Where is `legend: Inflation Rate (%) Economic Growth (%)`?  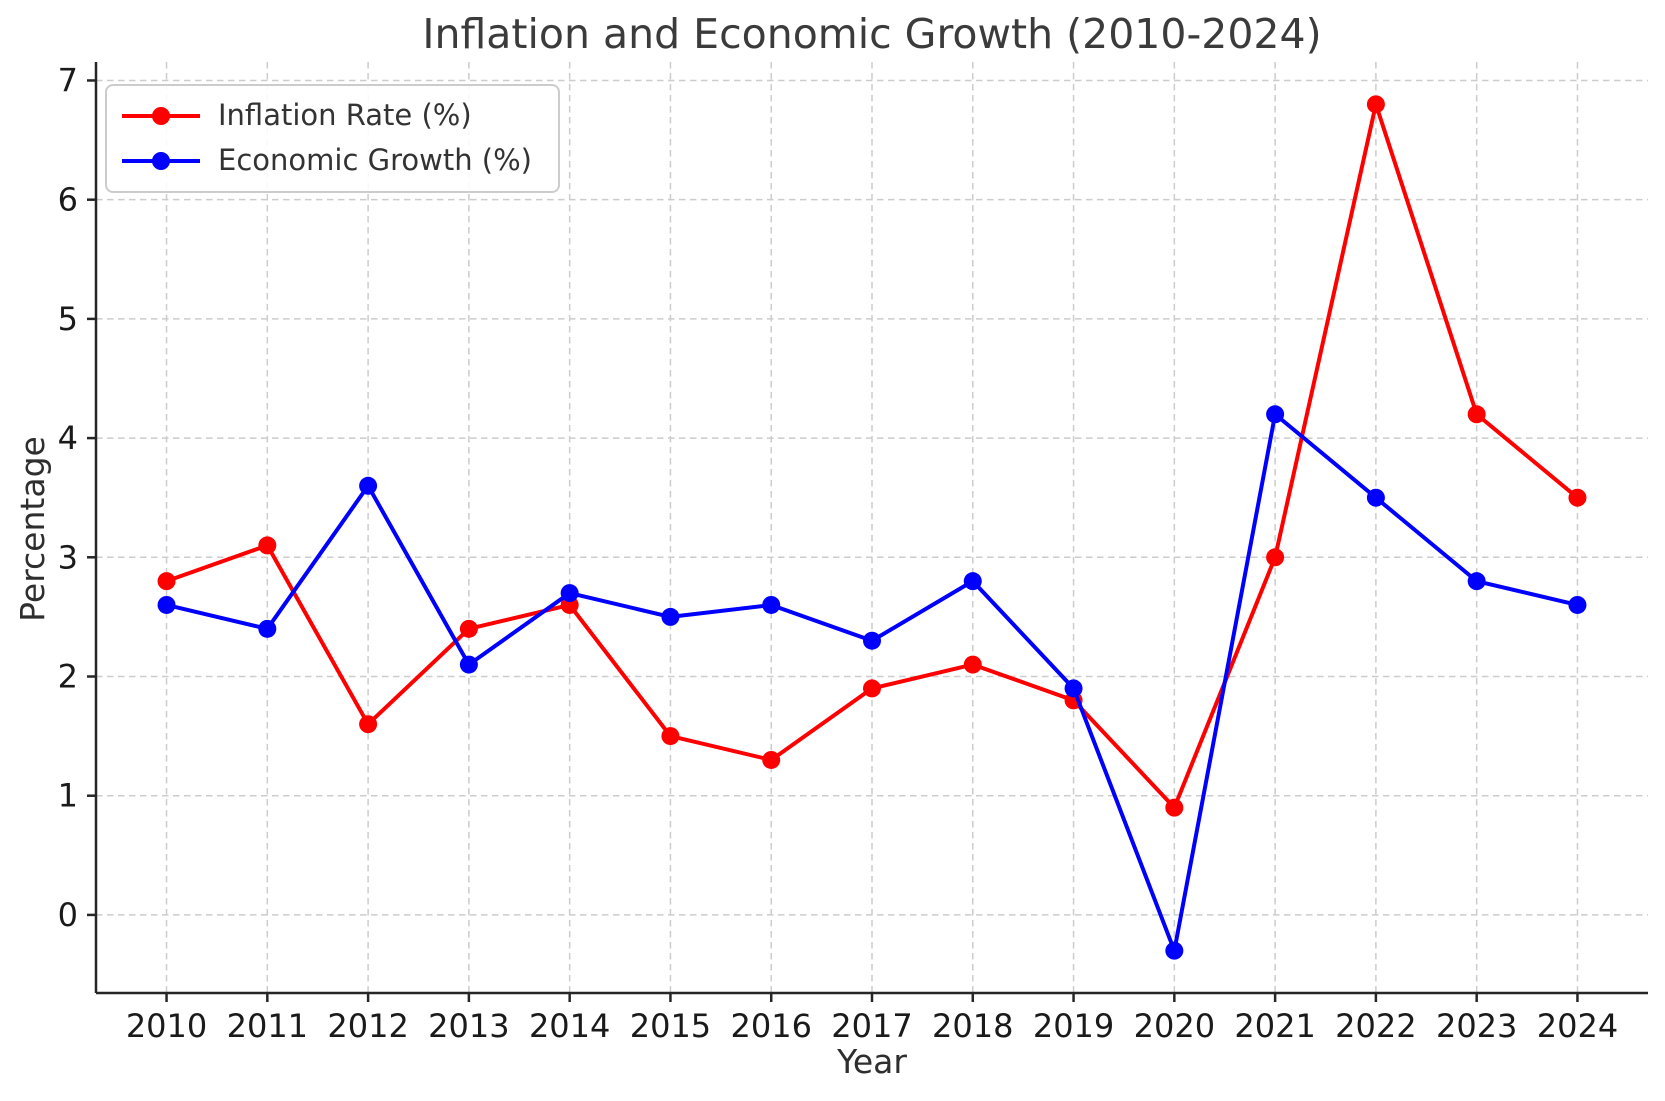
legend: Inflation Rate (%) Economic Growth (%) is located at coordinates (332, 138).